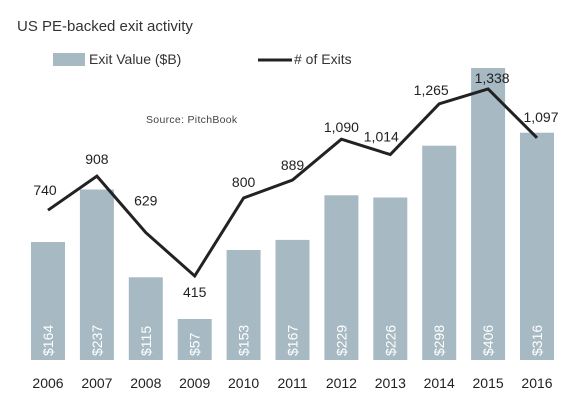 The height and width of the screenshot is (412, 579). Describe the element at coordinates (45, 190) in the screenshot. I see `point-label-2006: 740` at that location.